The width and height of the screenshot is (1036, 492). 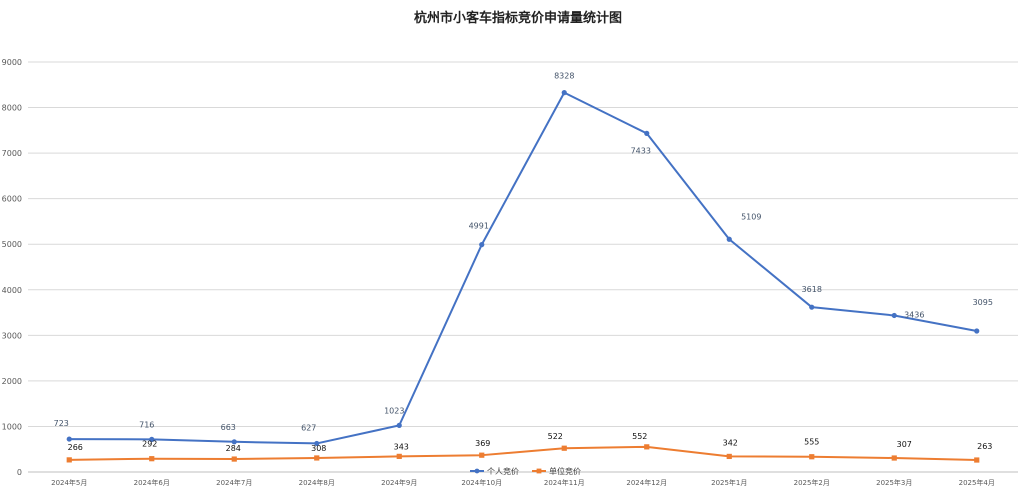 What do you see at coordinates (983, 302) in the screenshot?
I see `data-label: 3095` at bounding box center [983, 302].